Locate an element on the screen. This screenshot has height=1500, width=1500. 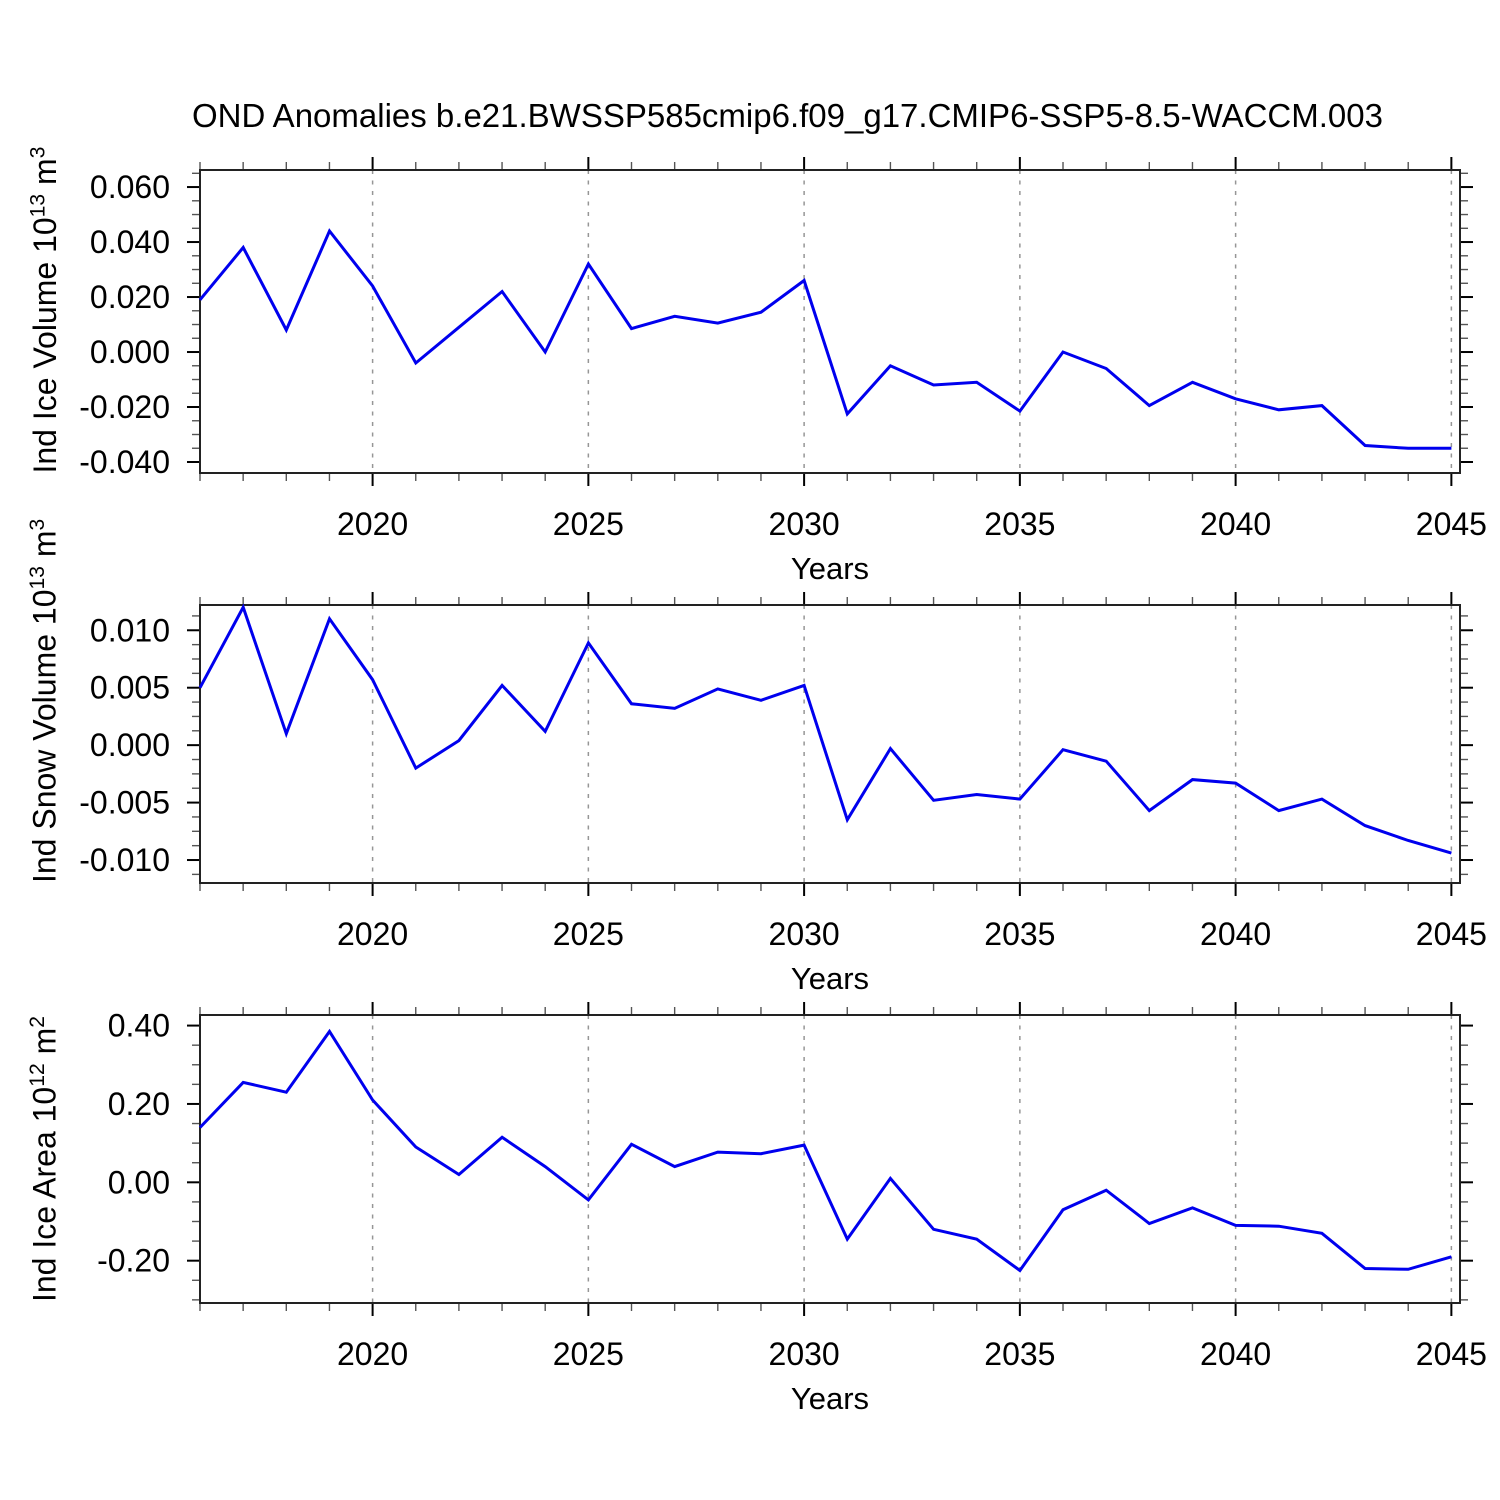
y-axis-label-superscript: 12 is located at coordinates (37, 1075).